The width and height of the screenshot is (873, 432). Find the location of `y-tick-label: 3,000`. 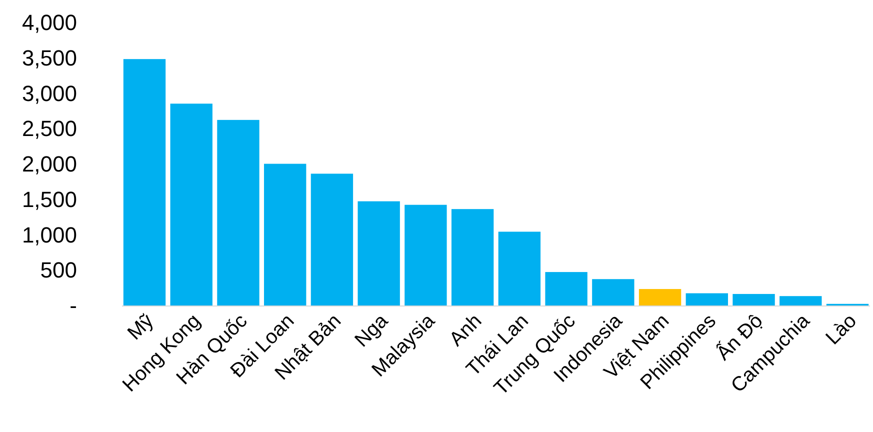

y-tick-label: 3,000 is located at coordinates (49, 93).